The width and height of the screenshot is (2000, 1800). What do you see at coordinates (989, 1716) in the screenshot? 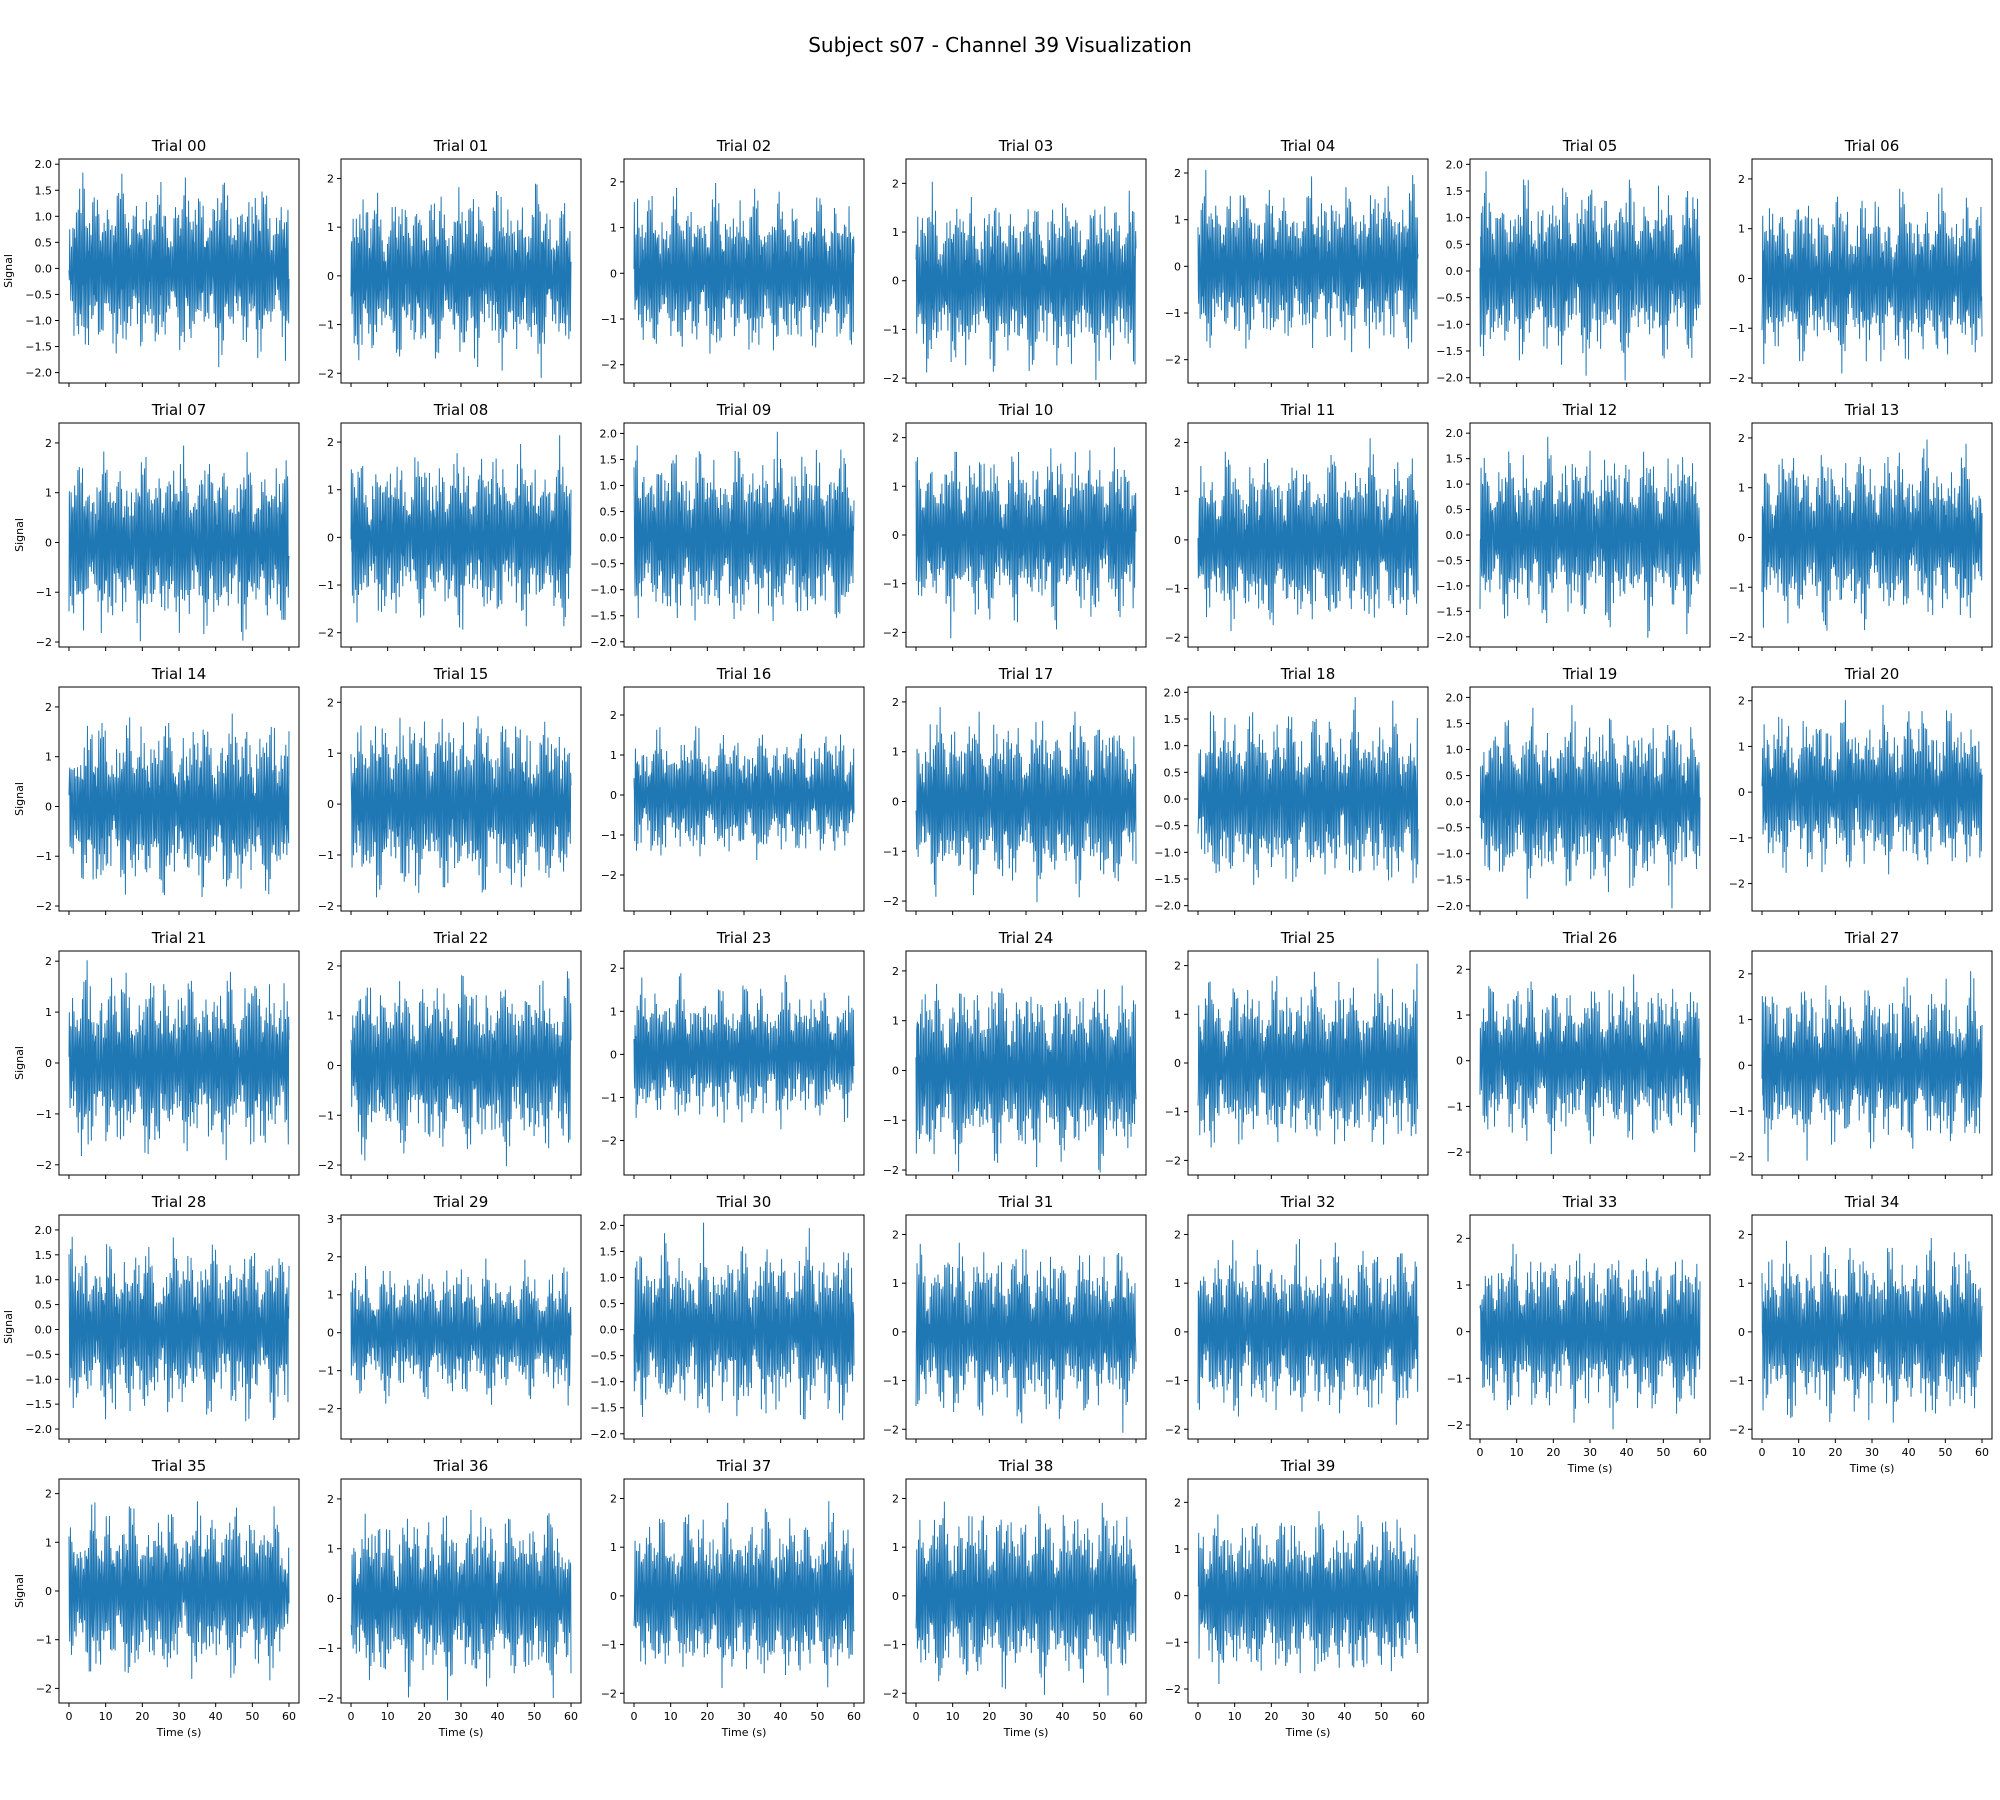
I see `x-tick-label: 20` at bounding box center [989, 1716].